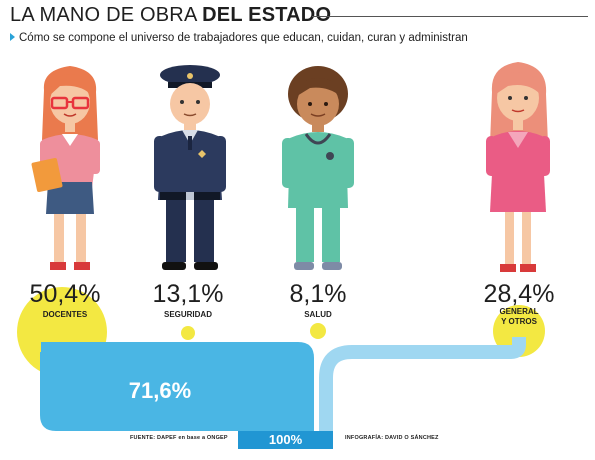 The height and width of the screenshot is (460, 595). Describe the element at coordinates (65, 294) in the screenshot. I see `docentes-value-label: 50,4%` at that location.